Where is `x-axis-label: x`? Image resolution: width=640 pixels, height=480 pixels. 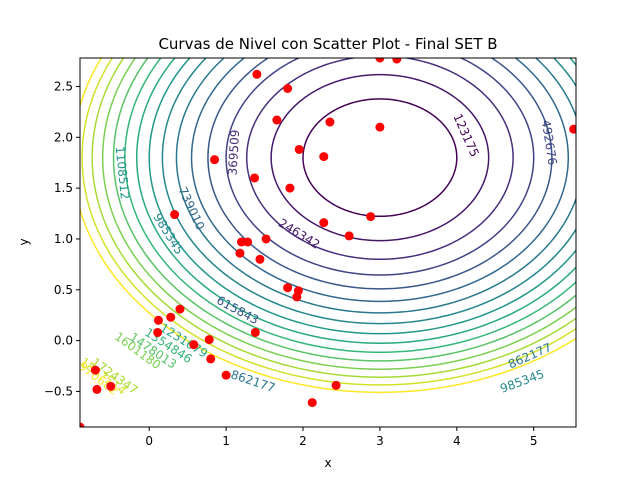
x-axis-label: x is located at coordinates (327, 463).